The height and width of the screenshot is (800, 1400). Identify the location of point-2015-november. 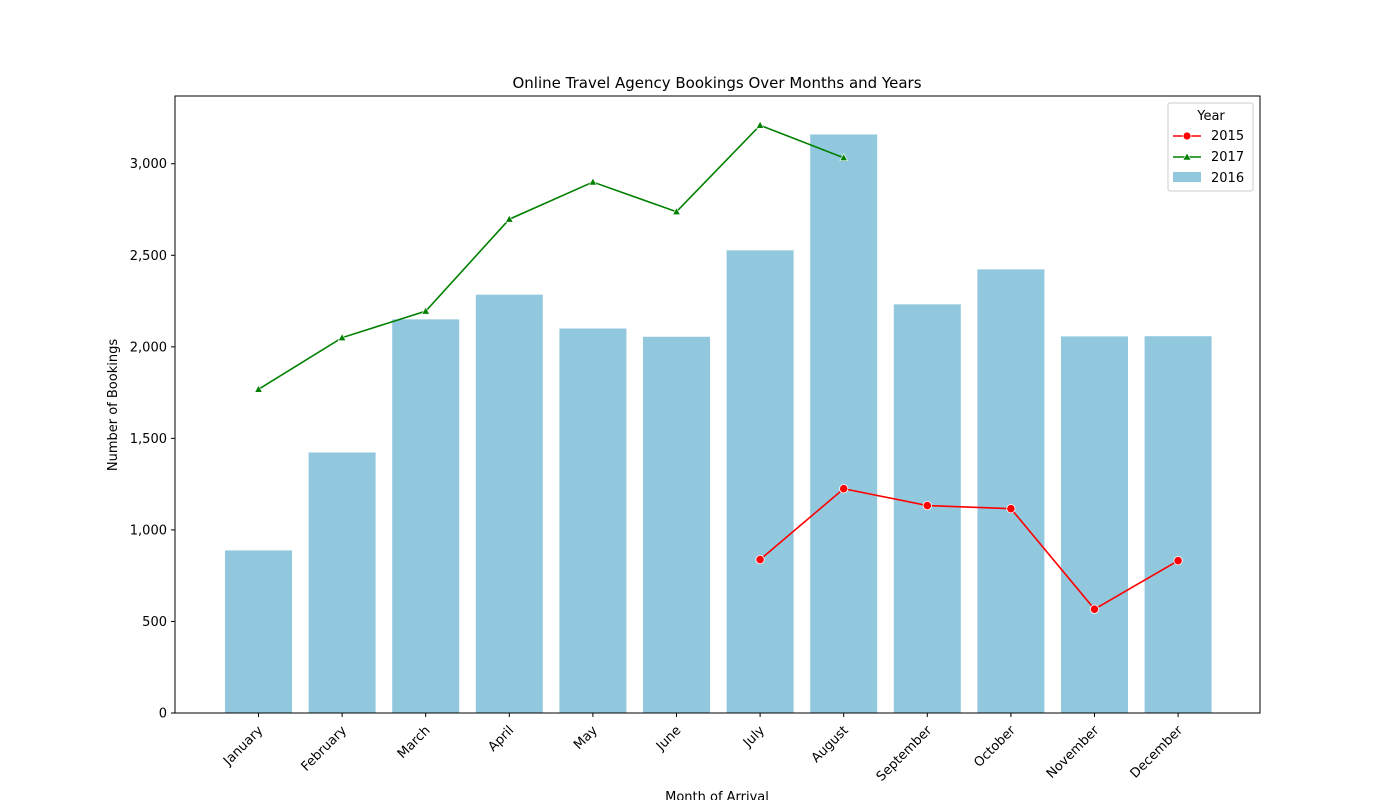
(1094, 609).